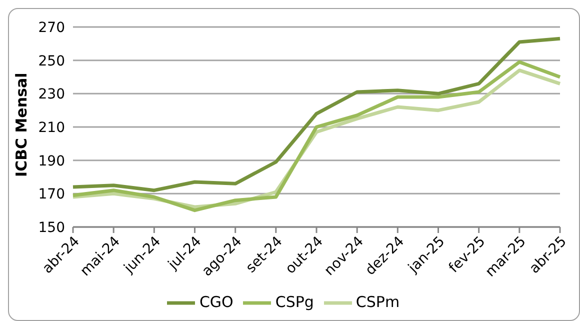 The height and width of the screenshot is (321, 580). I want to click on y-tick-label: 190, so click(51, 161).